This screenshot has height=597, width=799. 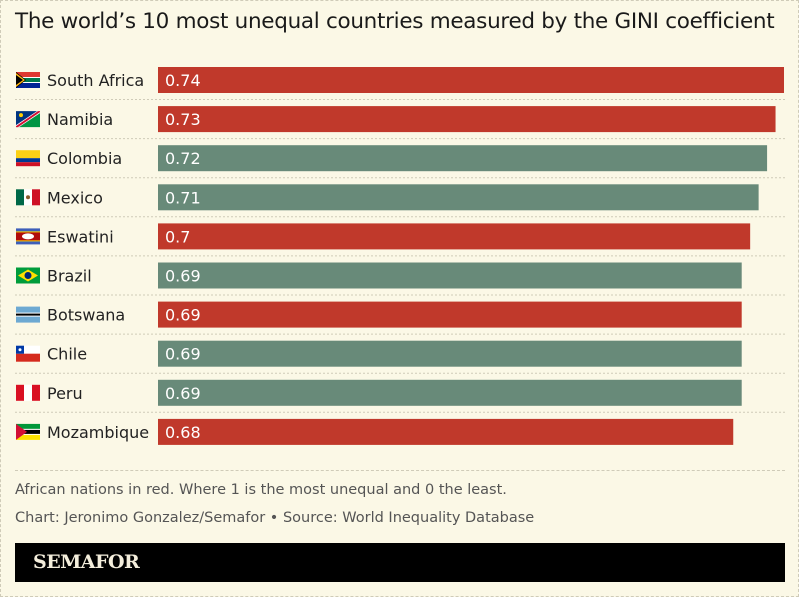 I want to click on bar-row: South Africa 0.74, so click(x=400, y=83).